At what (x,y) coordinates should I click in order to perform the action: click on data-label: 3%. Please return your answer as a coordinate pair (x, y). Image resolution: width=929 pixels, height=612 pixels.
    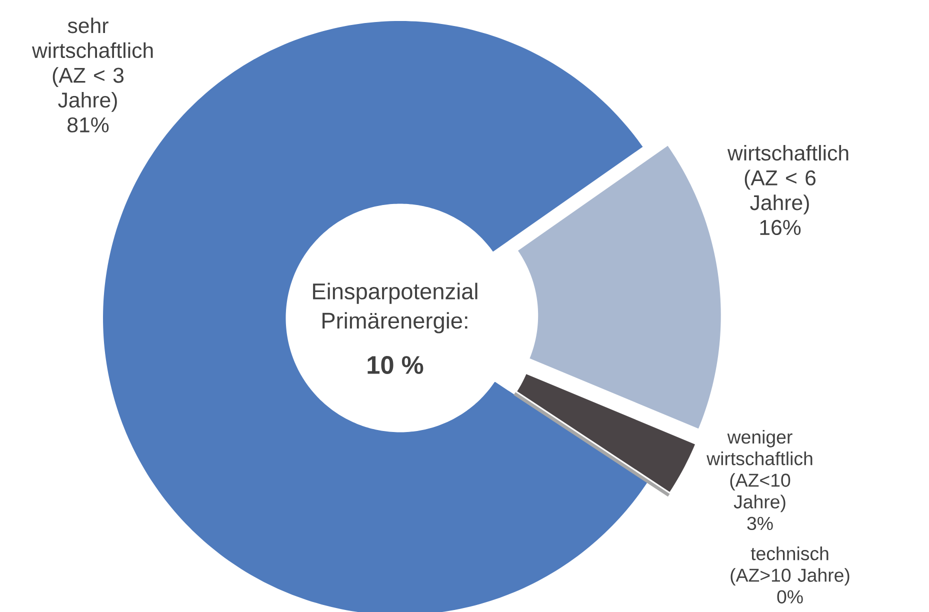
    Looking at the image, I should click on (760, 523).